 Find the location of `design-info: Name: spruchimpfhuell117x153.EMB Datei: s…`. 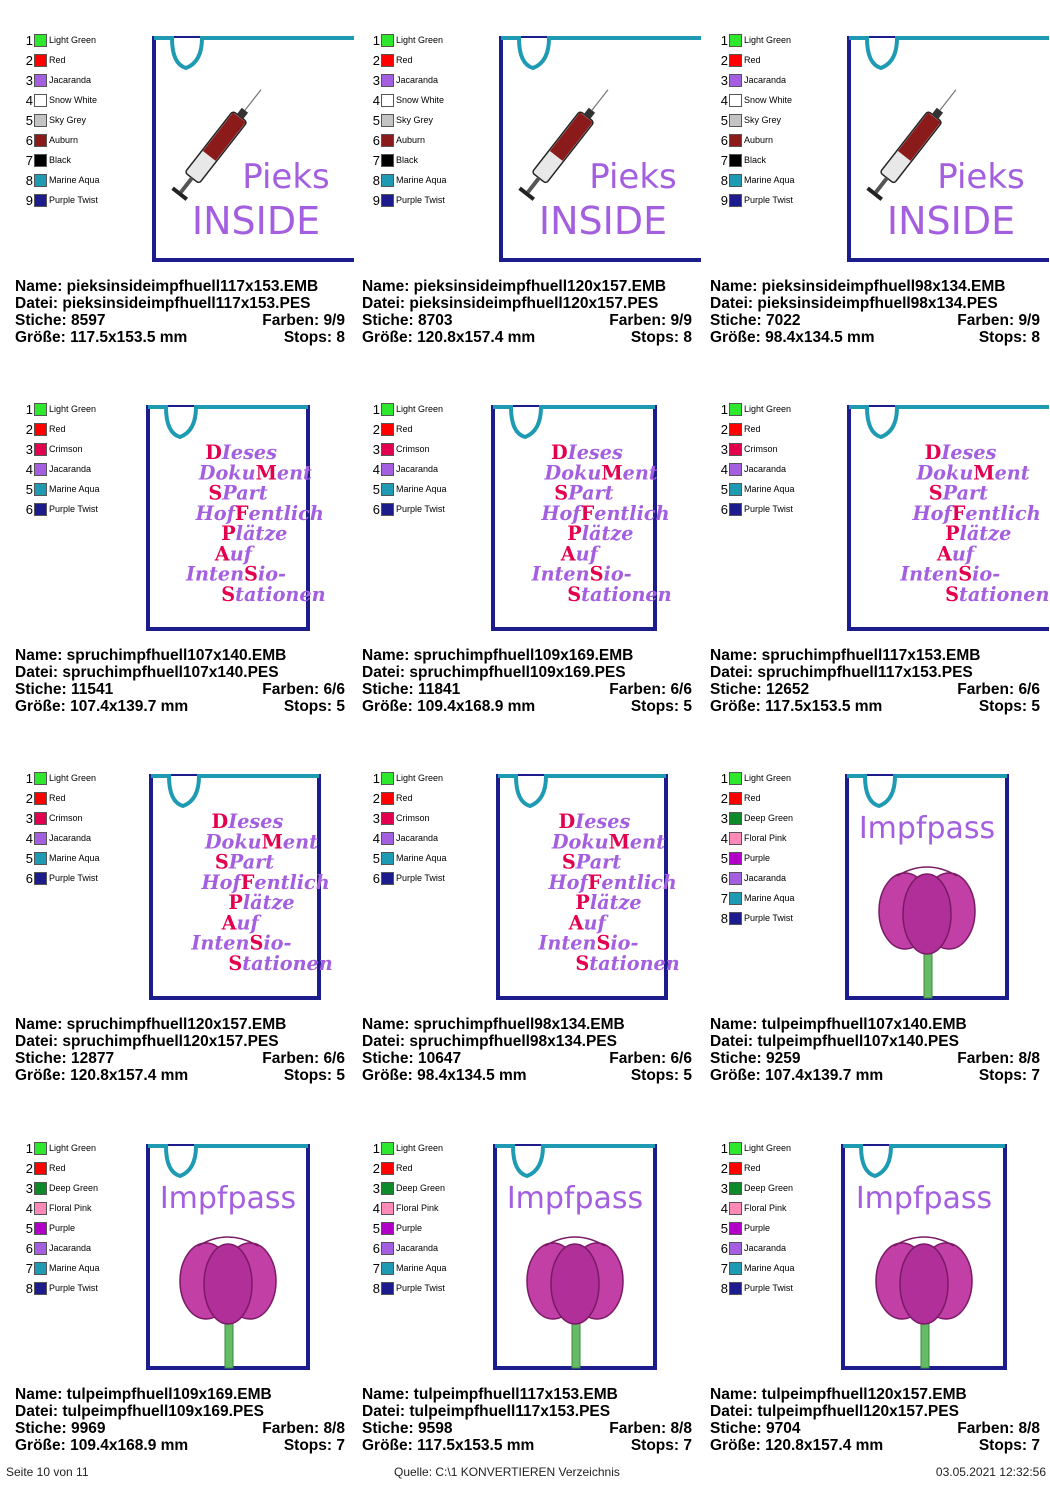

design-info: Name: spruchimpfhuell117x153.EMB Datei: s… is located at coordinates (875, 681).